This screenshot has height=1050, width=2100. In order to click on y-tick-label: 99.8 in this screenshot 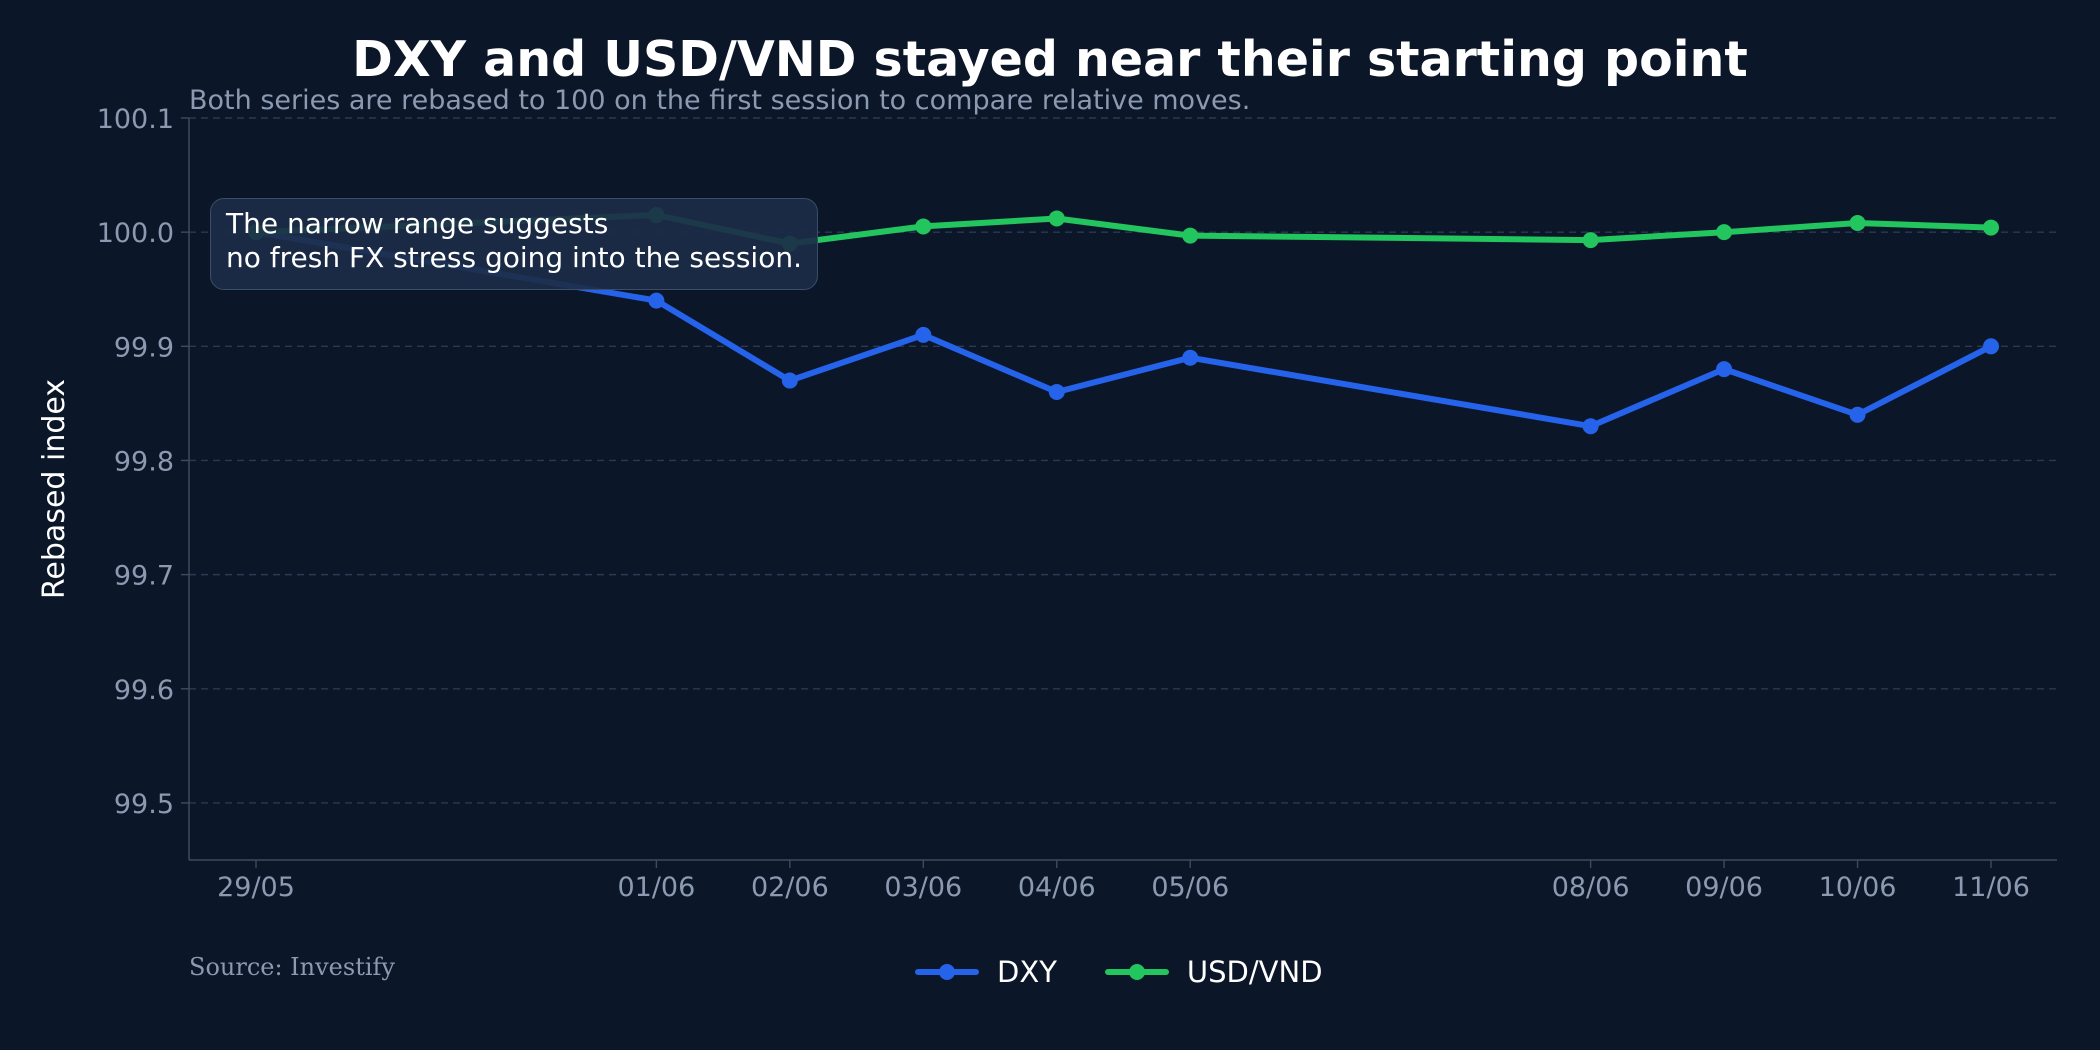, I will do `click(144, 461)`.